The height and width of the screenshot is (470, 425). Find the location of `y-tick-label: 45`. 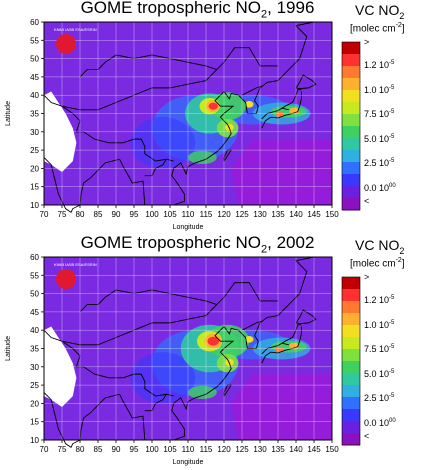

y-tick-label: 45 is located at coordinates (34, 77).